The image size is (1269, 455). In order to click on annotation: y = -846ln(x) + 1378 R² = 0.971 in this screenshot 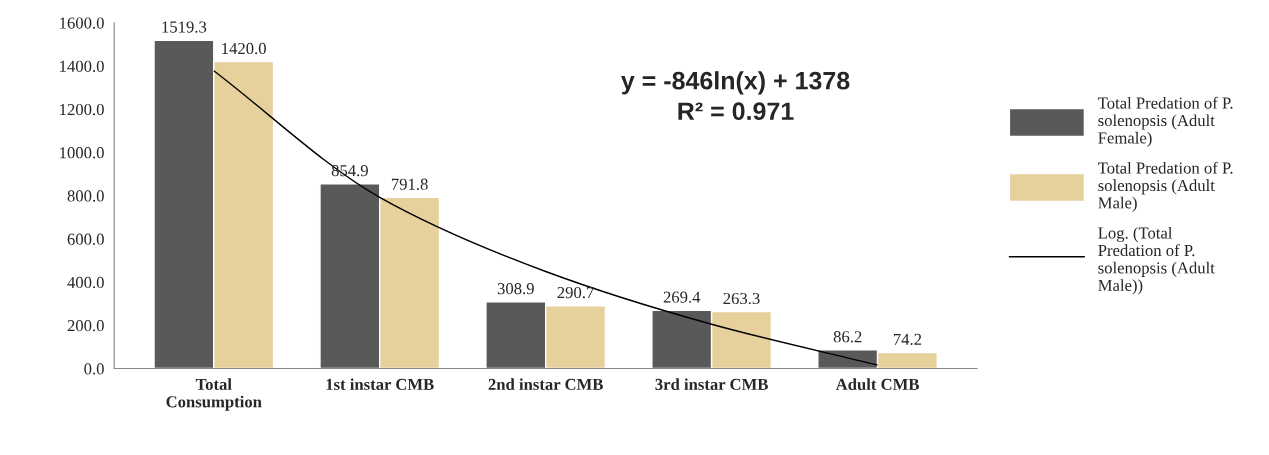, I will do `click(735, 96)`.